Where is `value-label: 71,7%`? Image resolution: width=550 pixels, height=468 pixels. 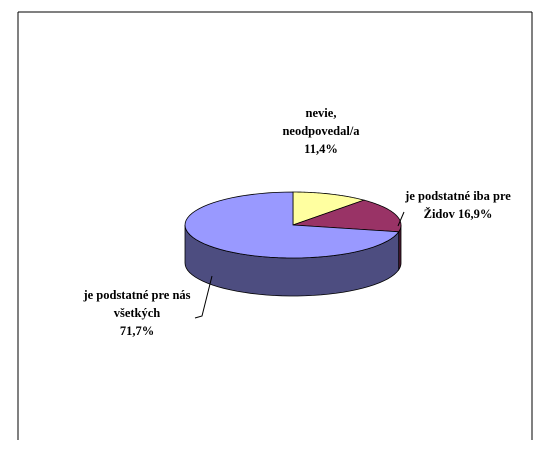
value-label: 71,7% is located at coordinates (137, 331).